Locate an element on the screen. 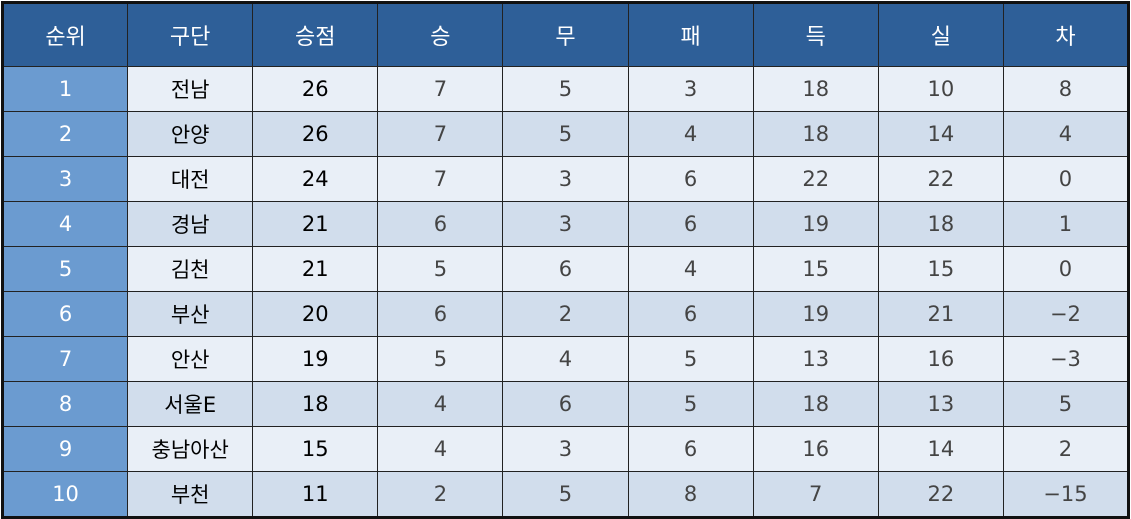 The image size is (1131, 519). table-row: 2 안양 26 7 5 4 18 14 4 is located at coordinates (565, 134).